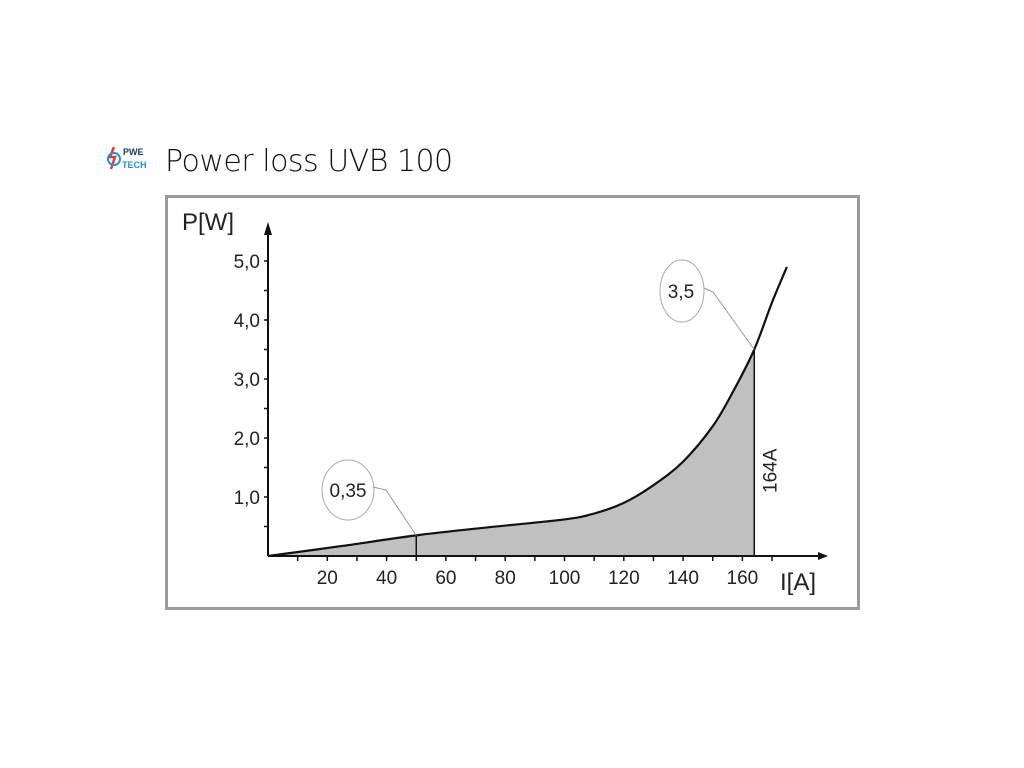 The image size is (1024, 768). What do you see at coordinates (247, 262) in the screenshot?
I see `y-tick-label: 5,0` at bounding box center [247, 262].